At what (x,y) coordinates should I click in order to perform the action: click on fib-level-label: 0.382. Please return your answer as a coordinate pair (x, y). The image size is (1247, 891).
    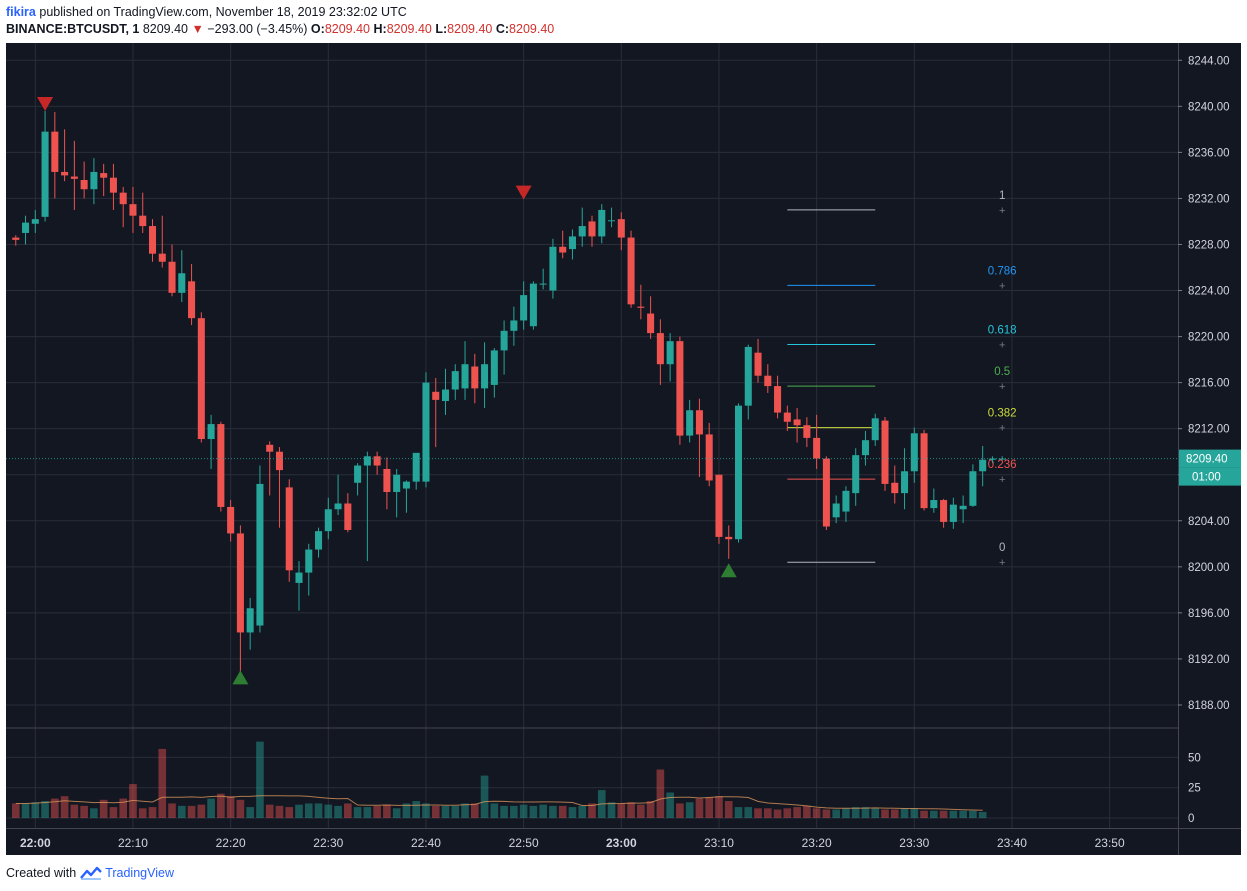
    Looking at the image, I should click on (1002, 414).